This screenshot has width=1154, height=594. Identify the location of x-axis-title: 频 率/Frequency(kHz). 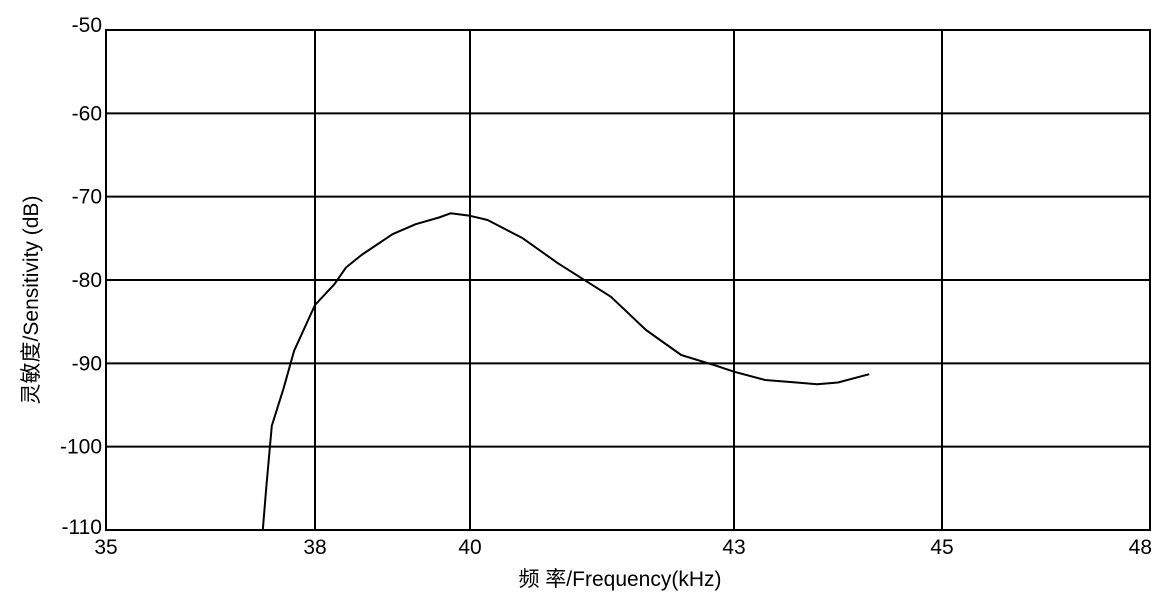
(619, 579).